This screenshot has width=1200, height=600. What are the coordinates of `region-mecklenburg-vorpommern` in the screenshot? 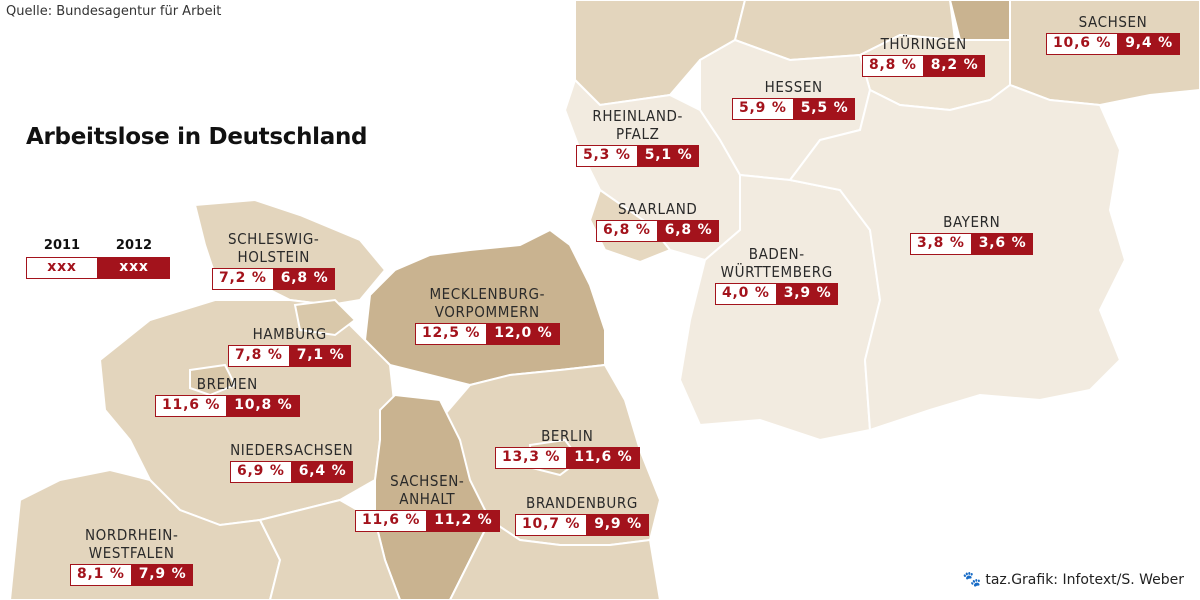 It's located at (484, 307).